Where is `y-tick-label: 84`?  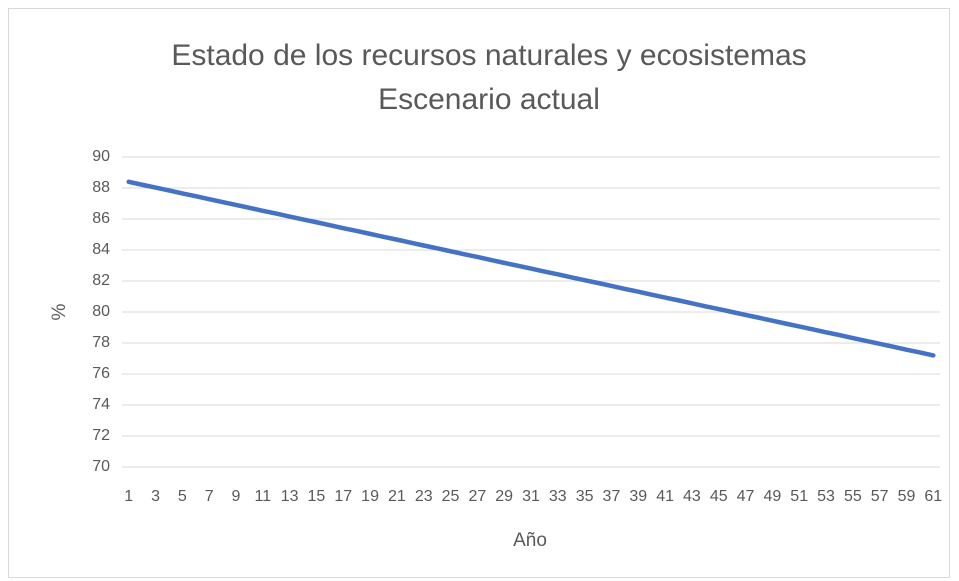 y-tick-label: 84 is located at coordinates (101, 249).